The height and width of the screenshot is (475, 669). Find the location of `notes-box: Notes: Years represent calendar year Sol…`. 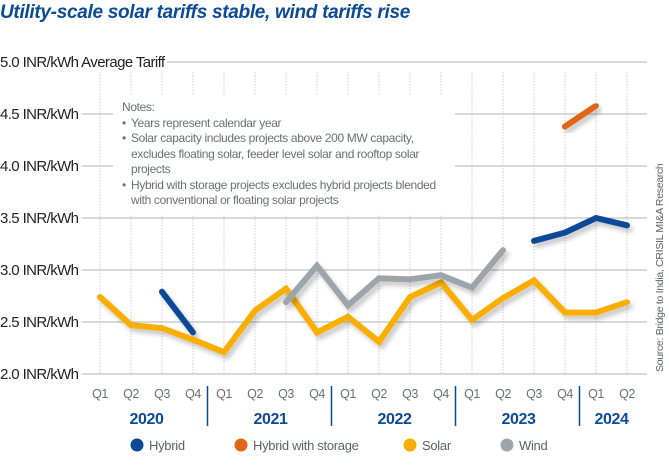

notes-box: Notes: Years represent calendar year Sol… is located at coordinates (284, 155).